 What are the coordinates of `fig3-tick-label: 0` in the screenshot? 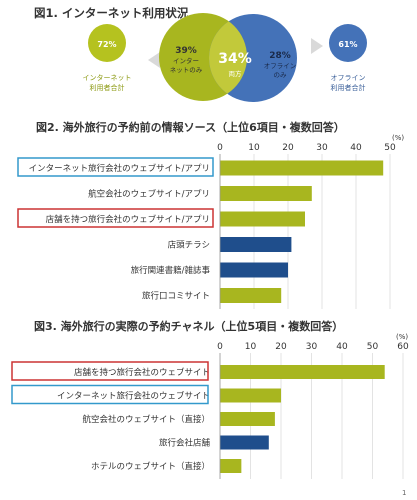 It's located at (220, 347).